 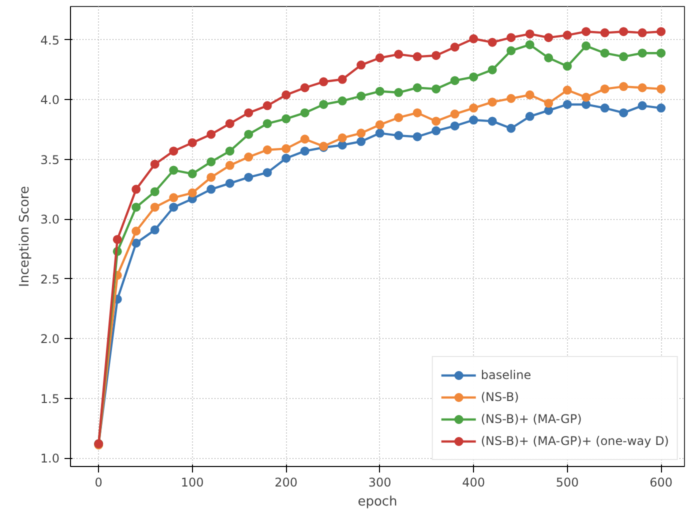 What do you see at coordinates (378, 502) in the screenshot?
I see `x-axis-title: epoch` at bounding box center [378, 502].